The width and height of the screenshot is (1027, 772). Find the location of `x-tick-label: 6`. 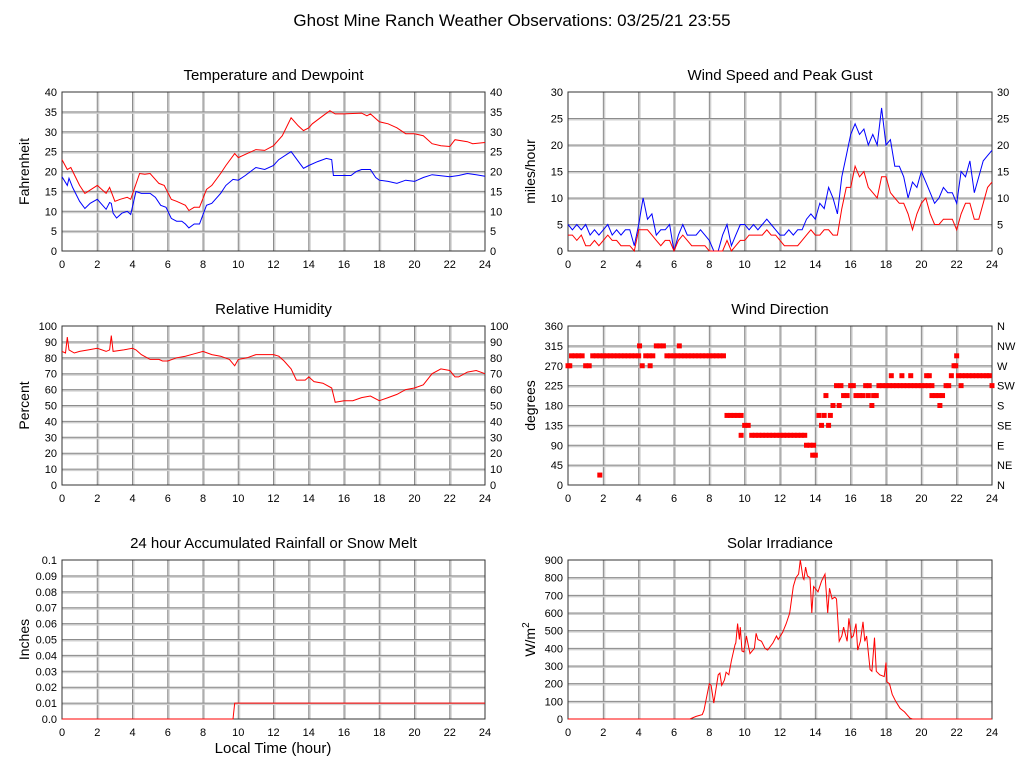

x-tick-label: 6 is located at coordinates (674, 733).